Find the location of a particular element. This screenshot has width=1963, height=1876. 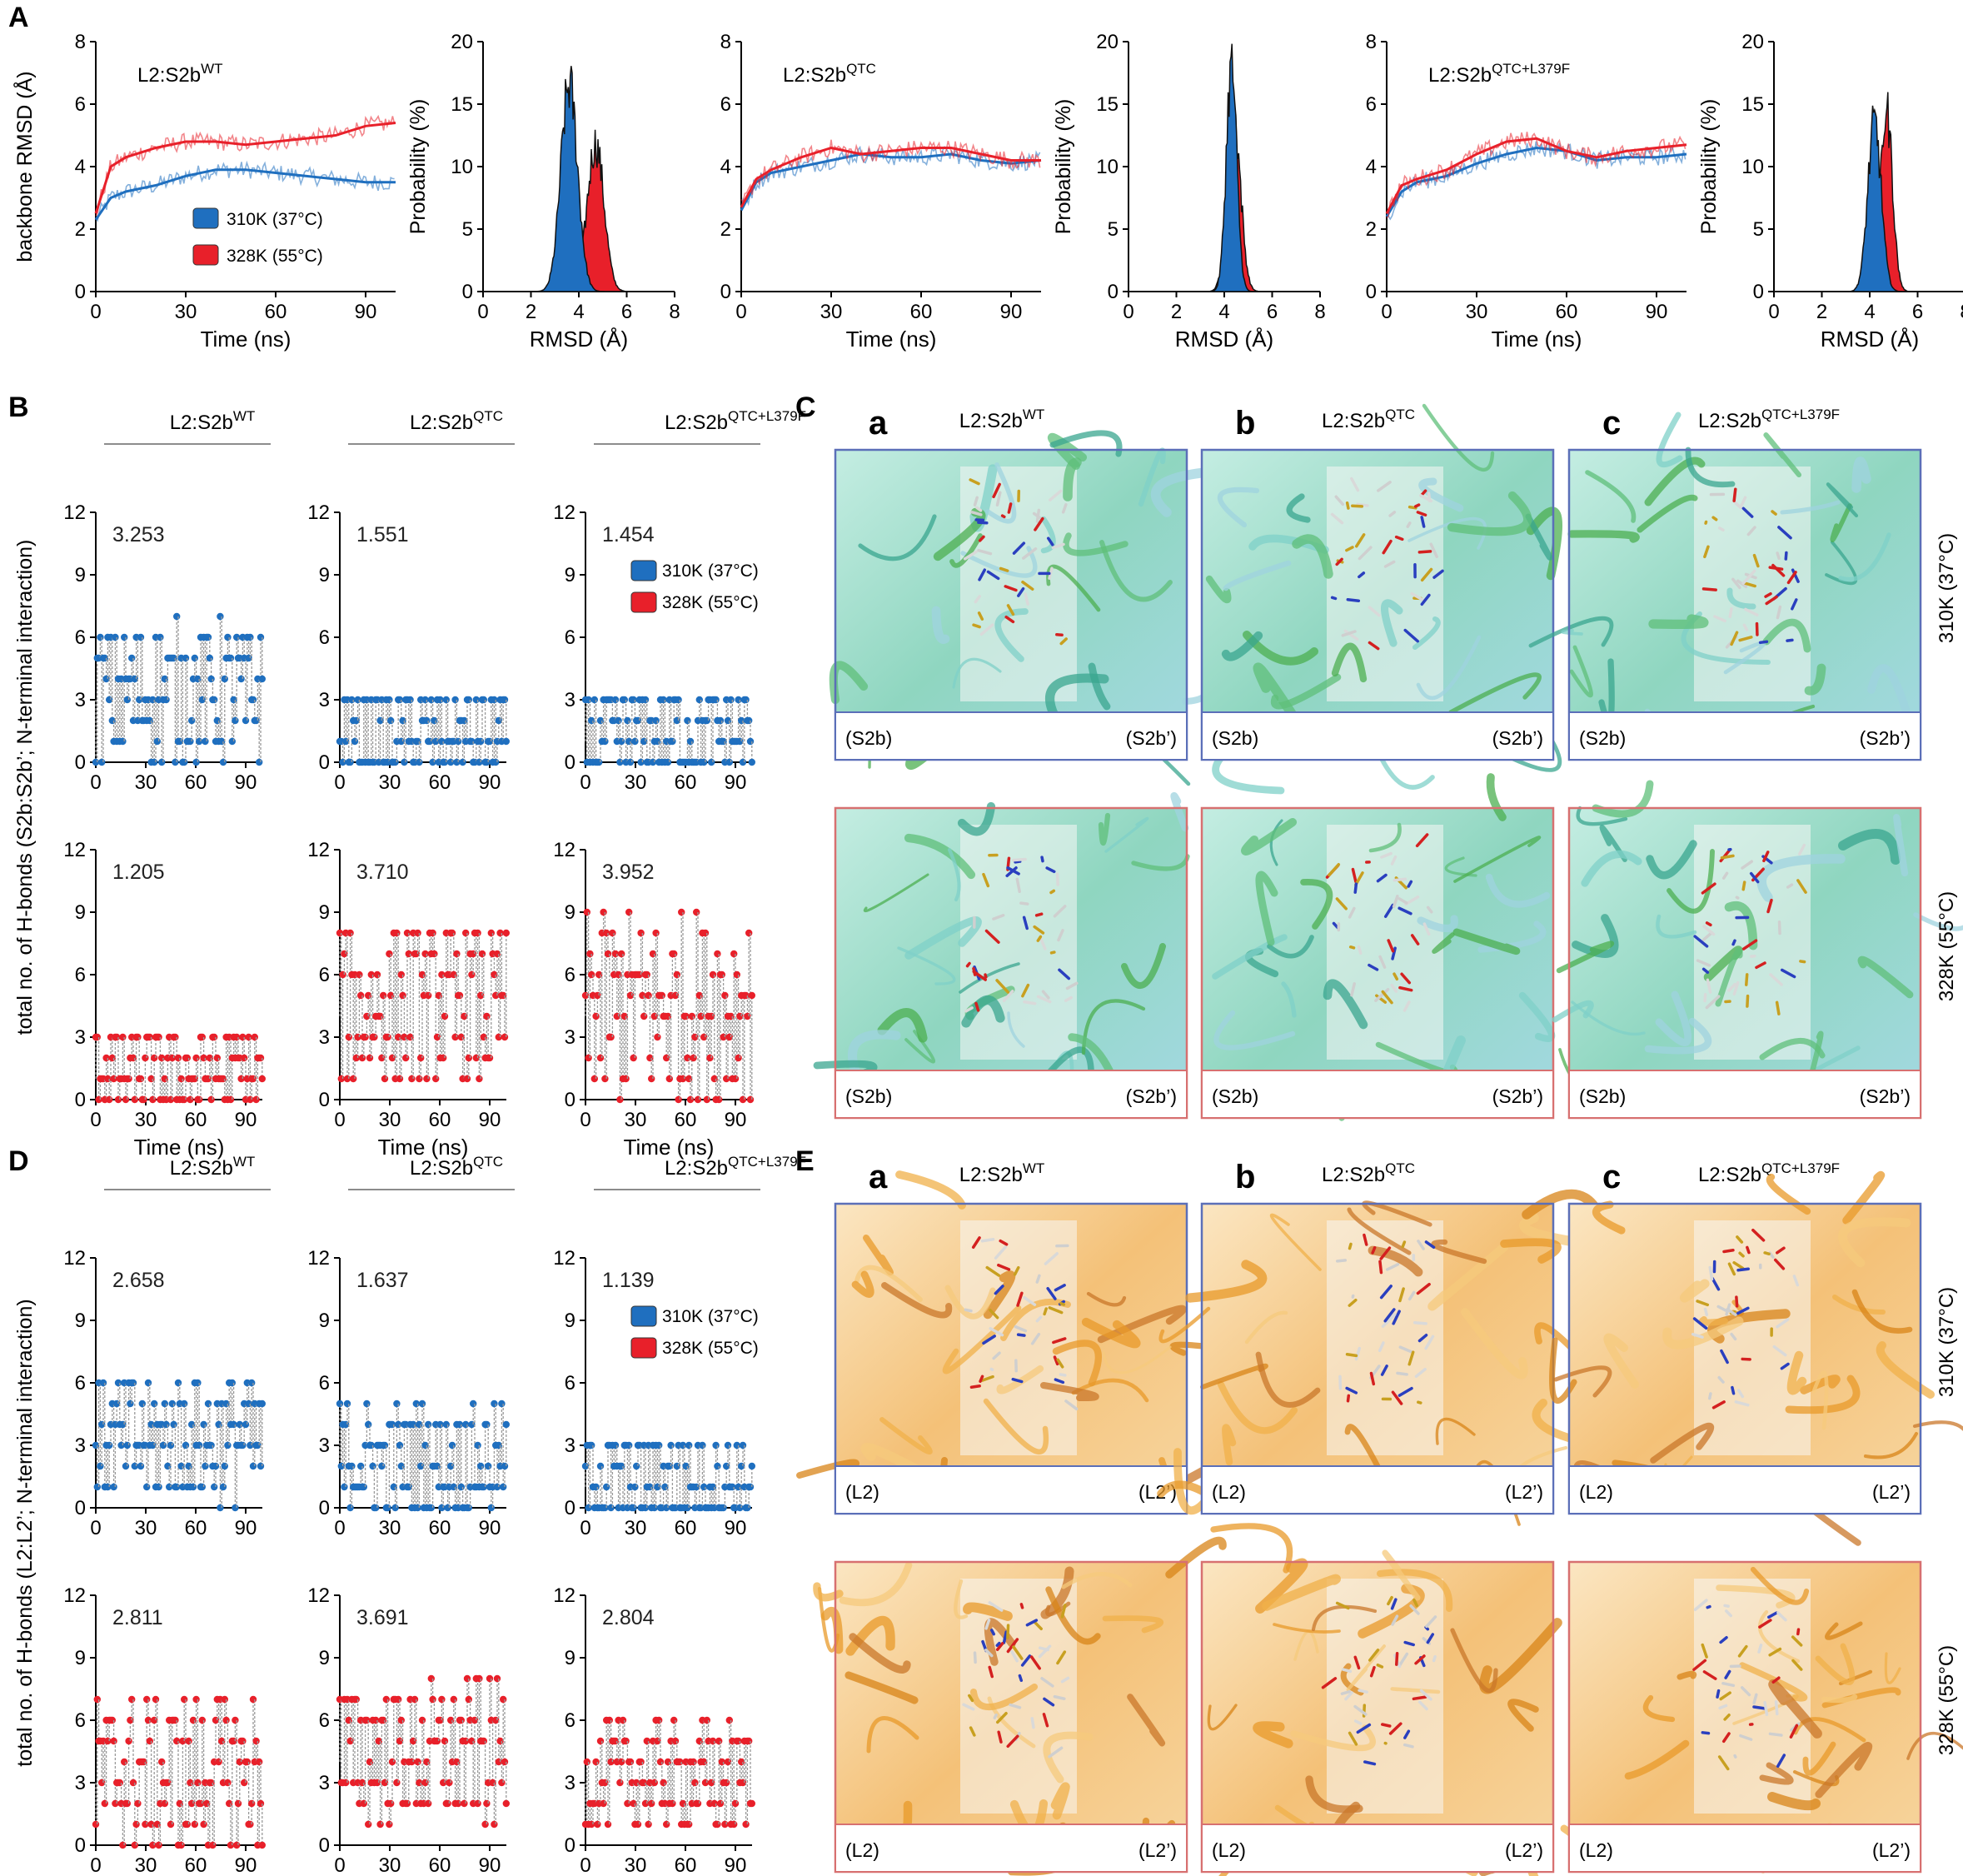

mean-value: 1.454 is located at coordinates (628, 534).